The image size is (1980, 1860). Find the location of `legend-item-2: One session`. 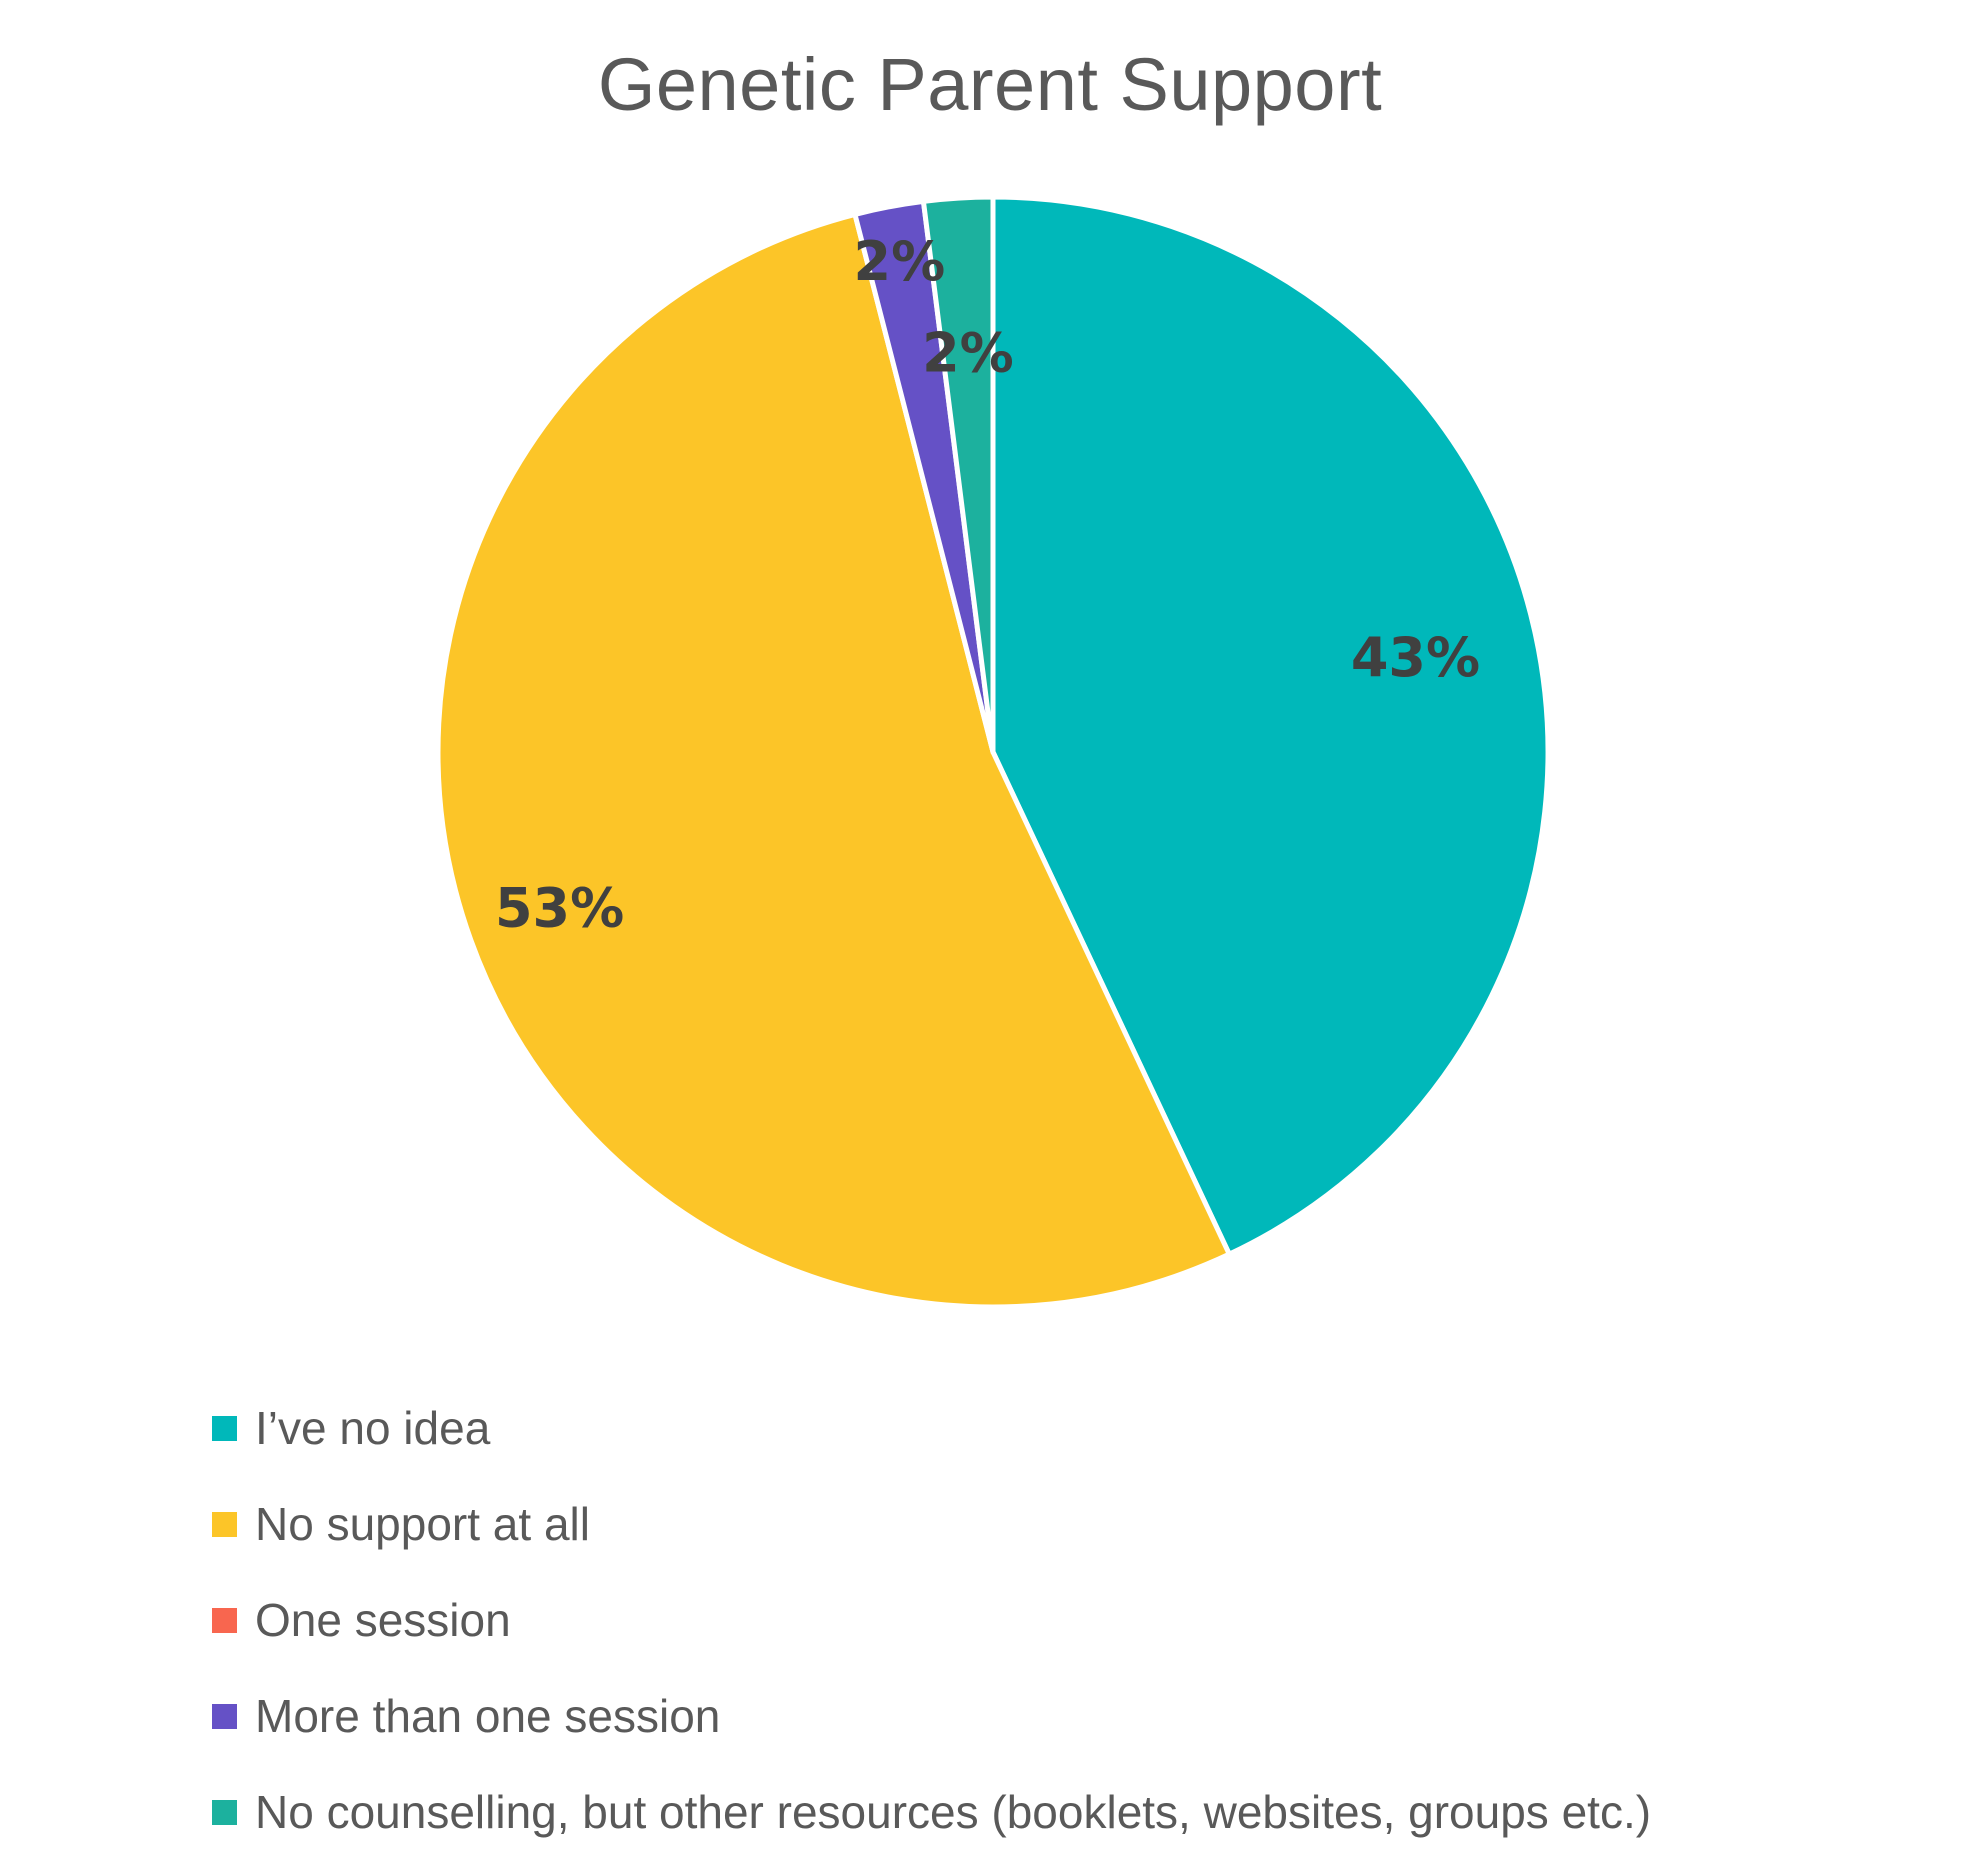

legend-item-2: One session is located at coordinates (1062, 1620).